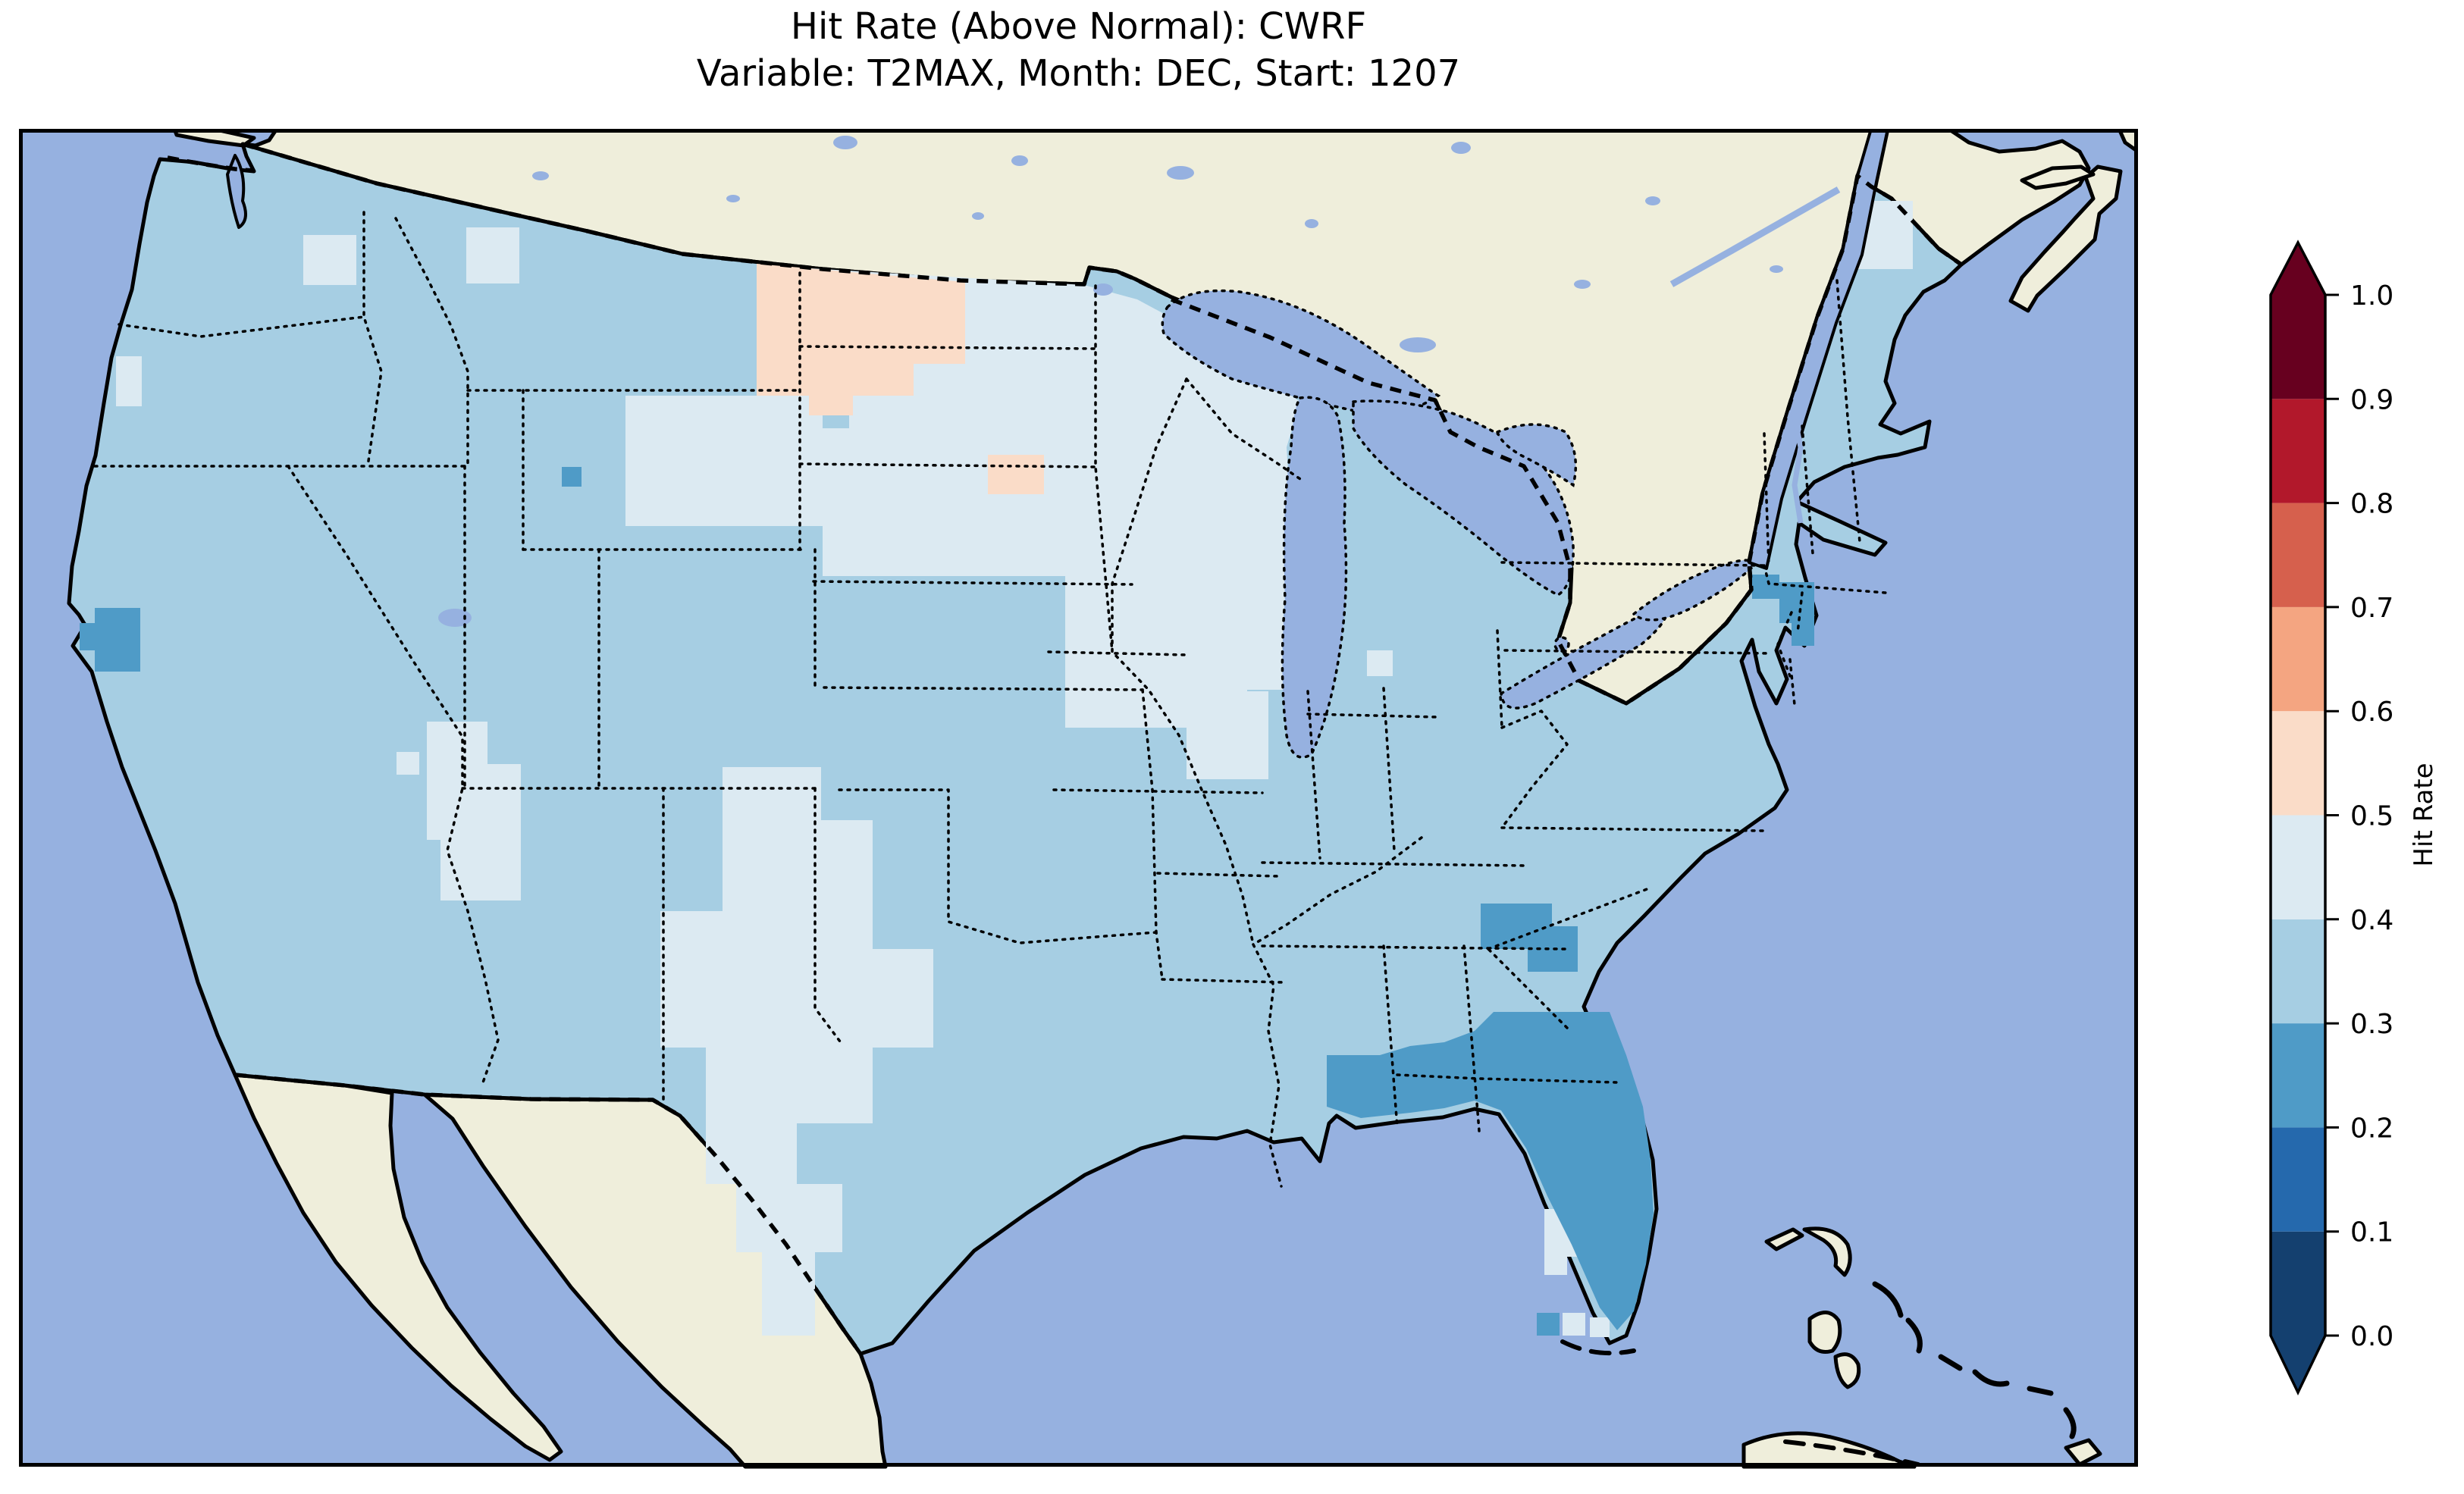  Describe the element at coordinates (1079, 73) in the screenshot. I see `title-line-2: Variable: T2MAX, Month: DEC, Start: 1207` at that location.